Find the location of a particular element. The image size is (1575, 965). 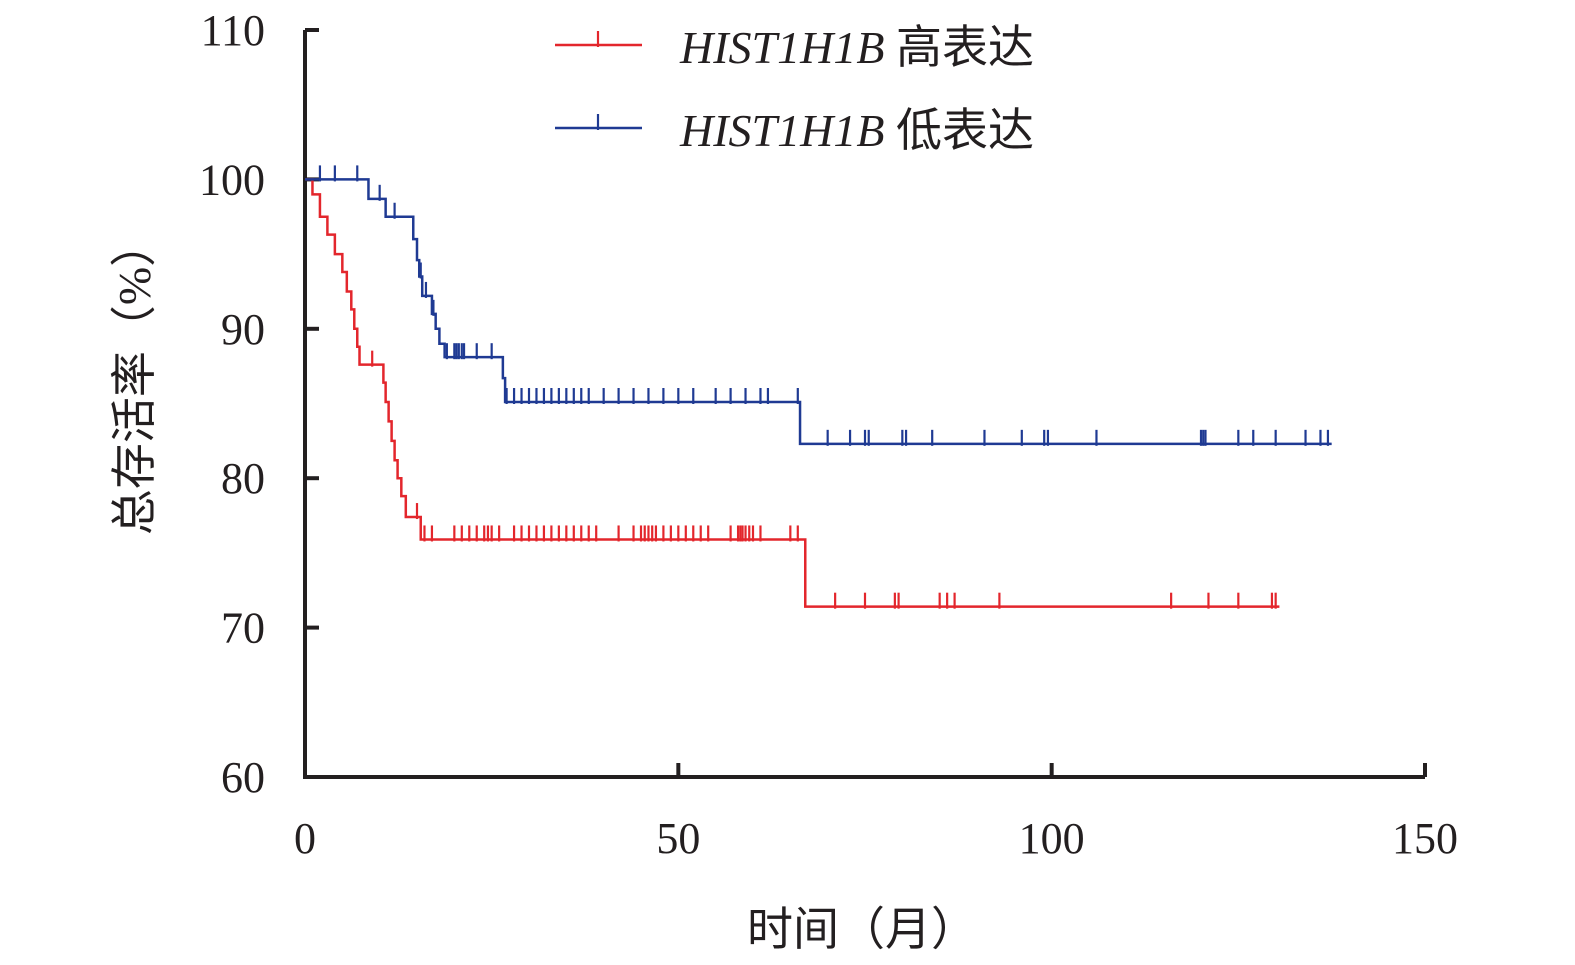

x-axis-ticks: 0 50 100 150 is located at coordinates (876, 813).